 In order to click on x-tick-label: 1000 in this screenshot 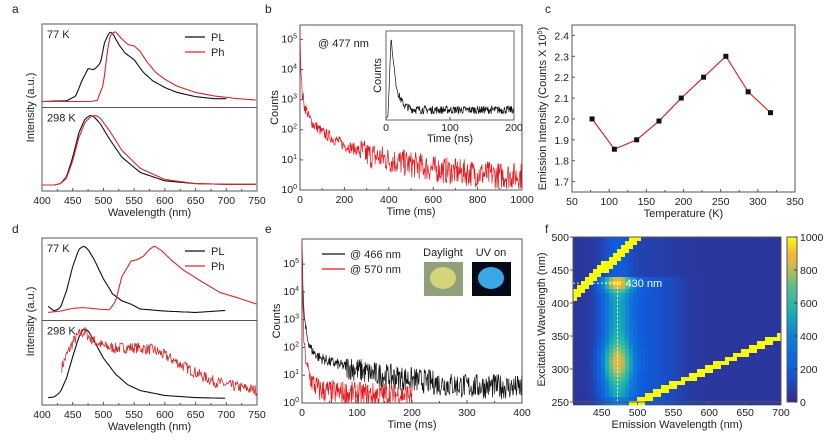, I will do `click(522, 200)`.